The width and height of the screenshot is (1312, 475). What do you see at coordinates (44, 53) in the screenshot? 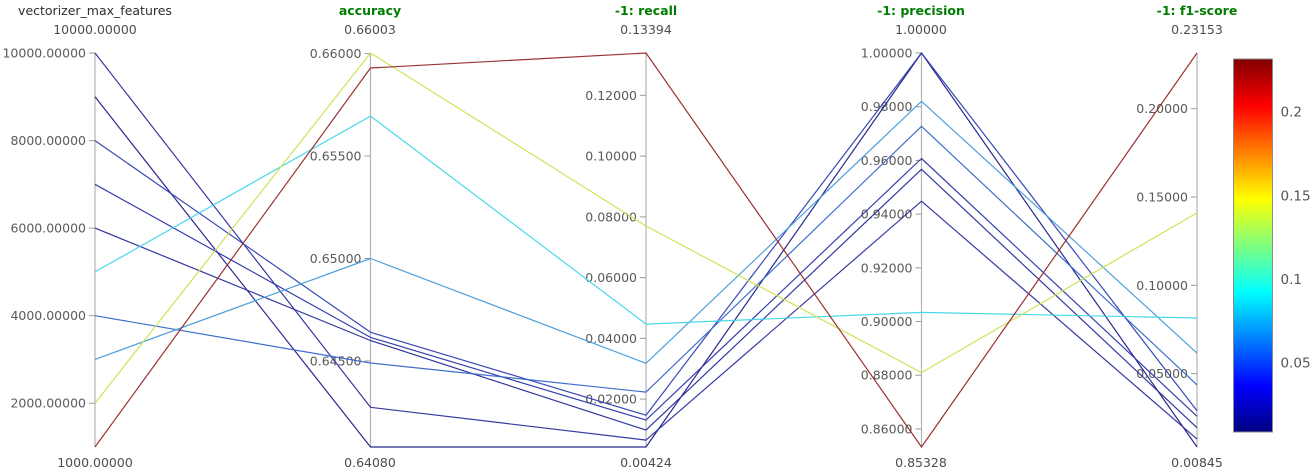
I see `tick-label: 10000.00000` at bounding box center [44, 53].